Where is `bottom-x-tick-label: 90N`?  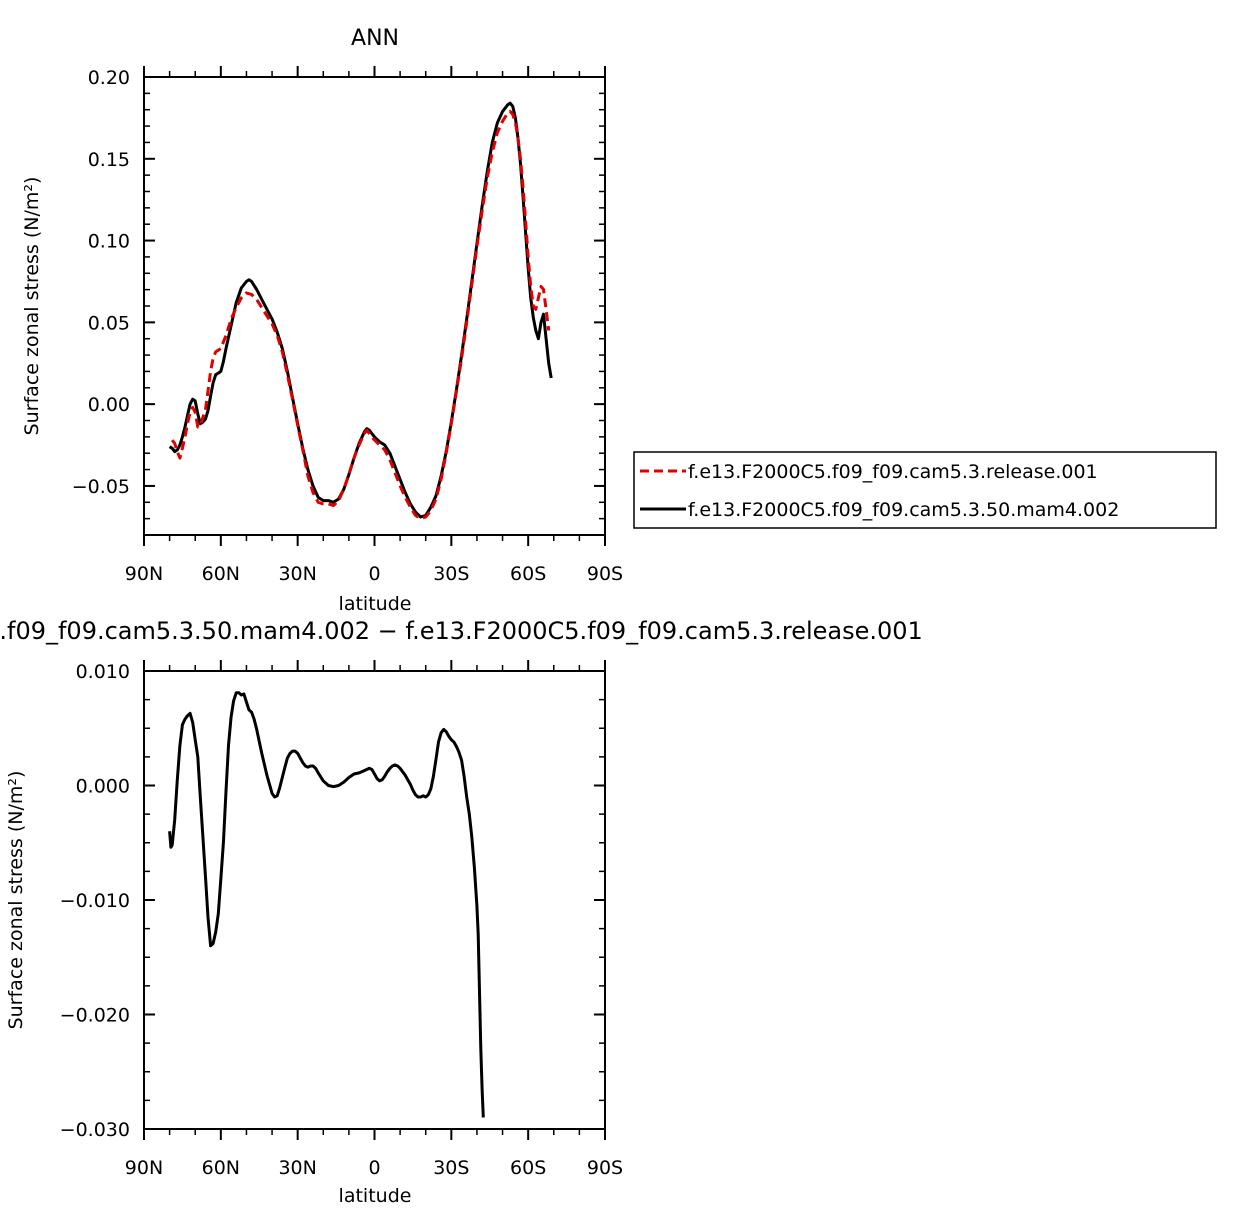
bottom-x-tick-label: 90N is located at coordinates (144, 1168).